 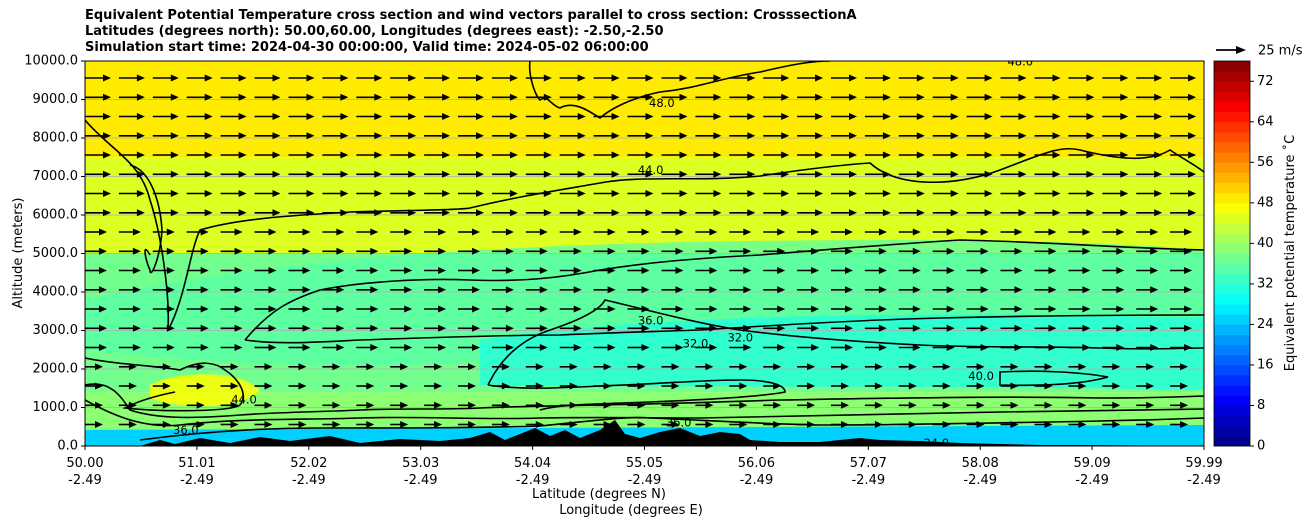 I want to click on x-tick-lon-1: -2.49, so click(x=197, y=480).